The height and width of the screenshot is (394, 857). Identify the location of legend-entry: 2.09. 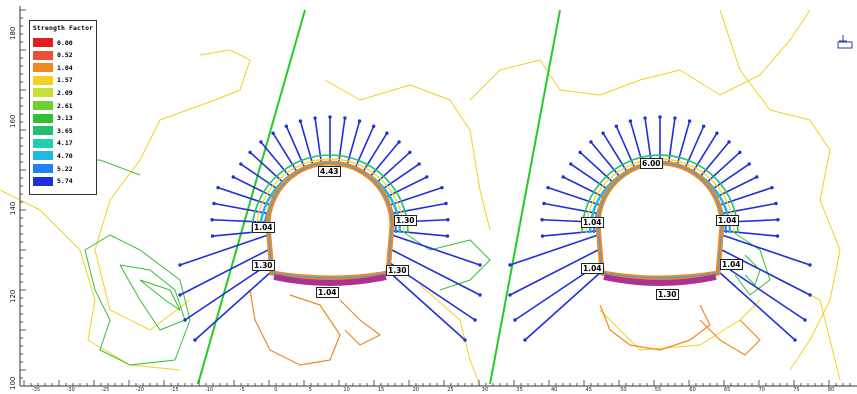
(53, 92).